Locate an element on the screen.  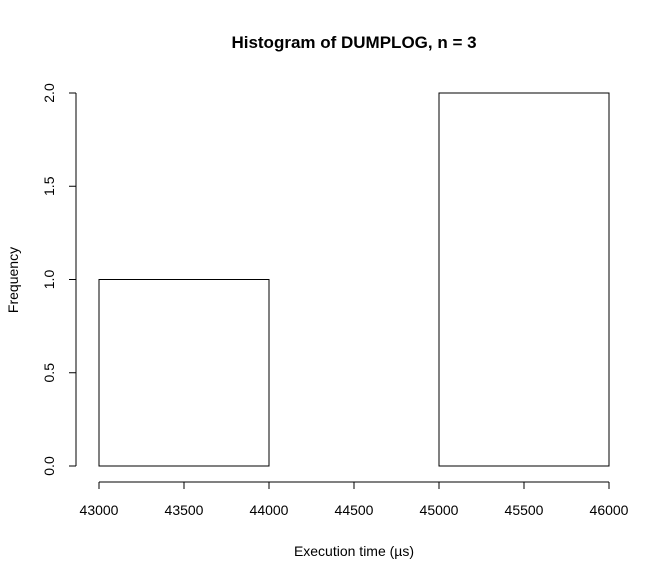
y-tick-label: 0.5 is located at coordinates (49, 373).